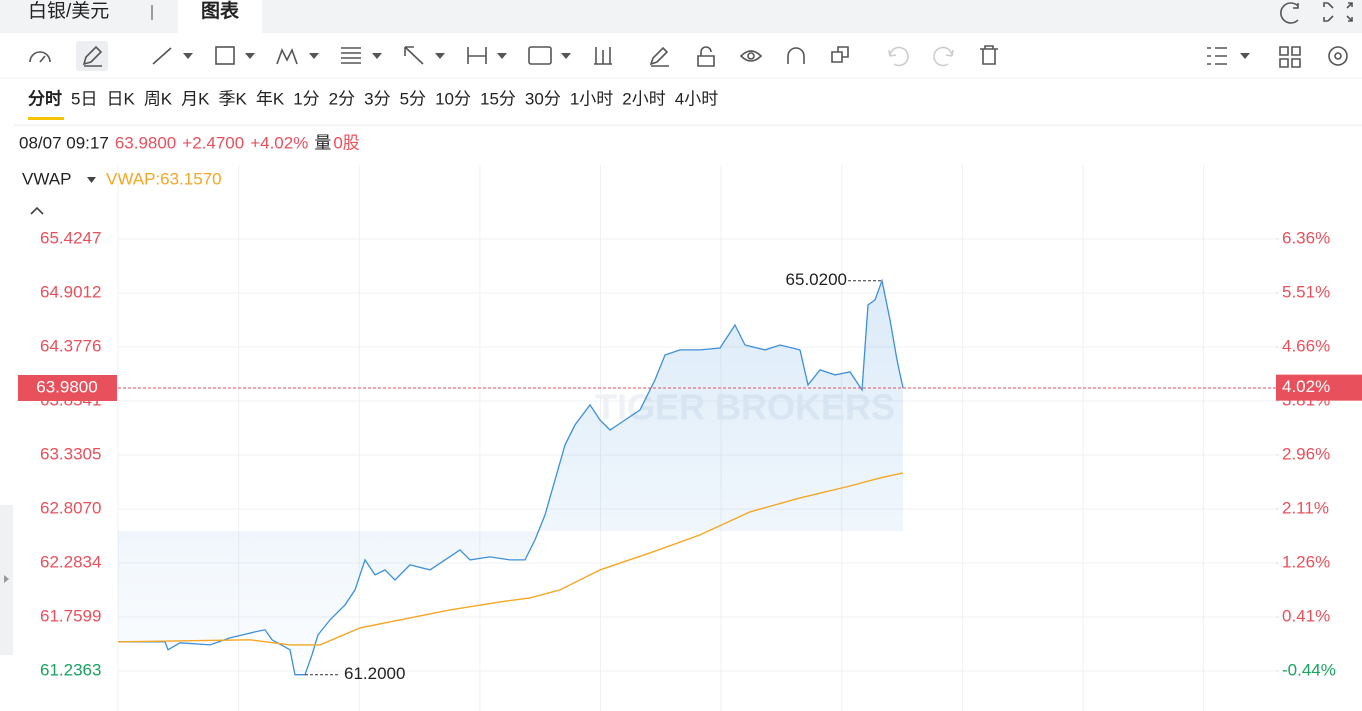 The width and height of the screenshot is (1362, 711). Describe the element at coordinates (453, 98) in the screenshot. I see `period-tab: 10分` at that location.